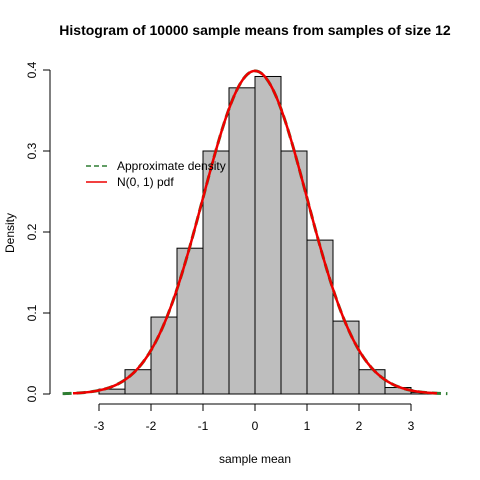 This screenshot has width=480, height=480. Describe the element at coordinates (32, 69) in the screenshot. I see `y-tick-label-4: 0.4` at that location.